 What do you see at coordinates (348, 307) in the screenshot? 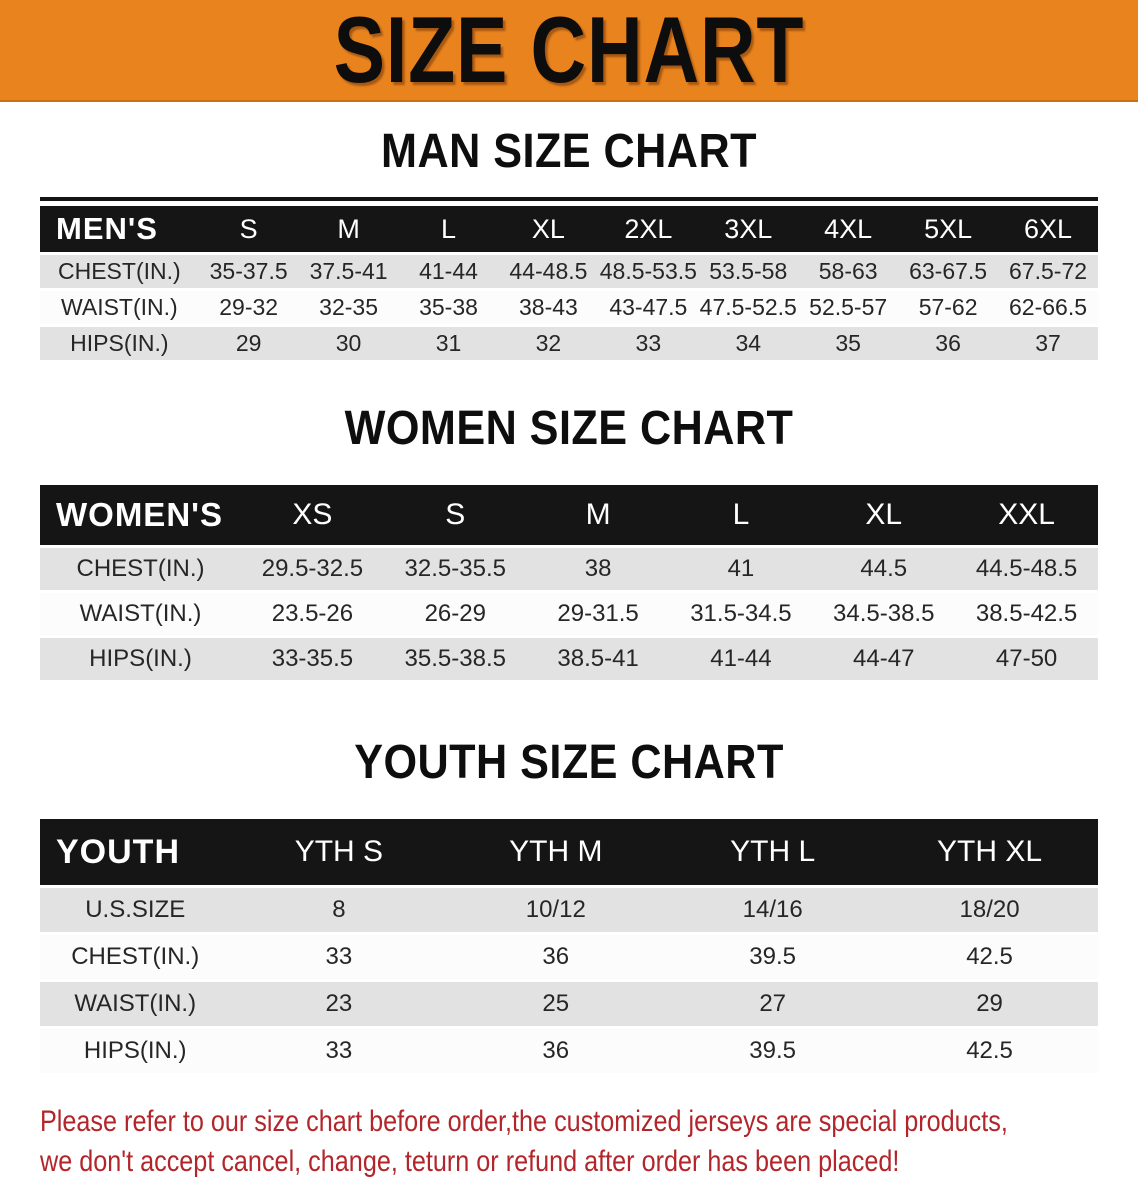
I see `size-value: 32-35` at bounding box center [348, 307].